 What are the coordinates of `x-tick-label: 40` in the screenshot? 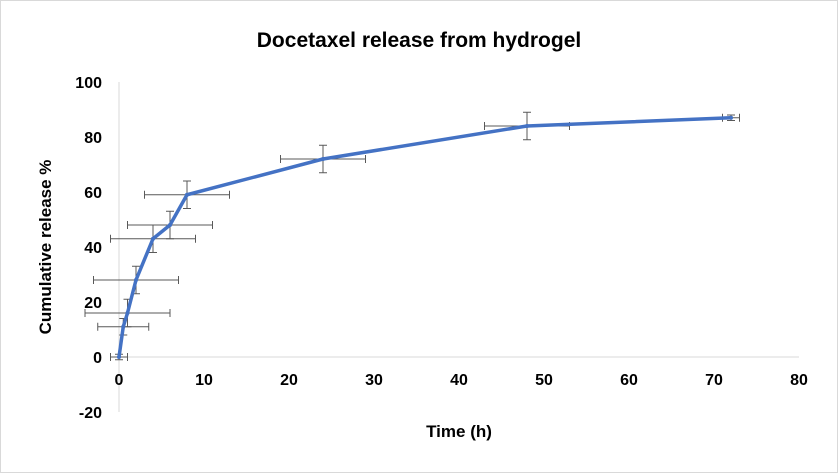 It's located at (459, 380).